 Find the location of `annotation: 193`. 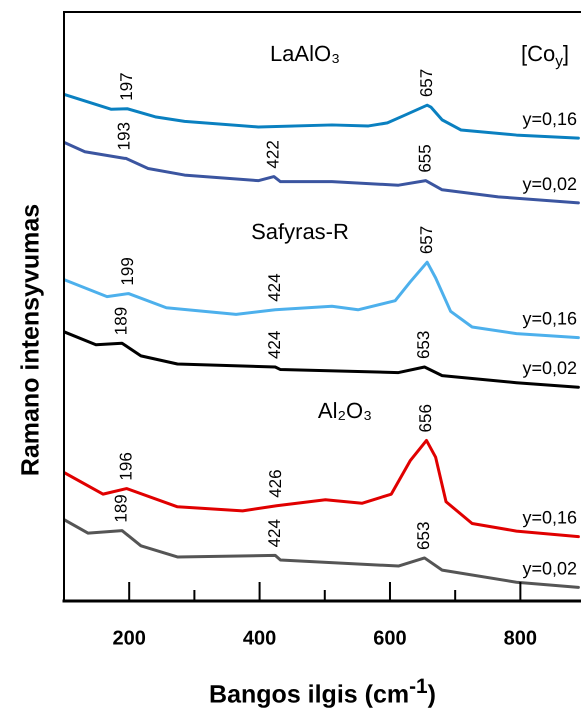

annotation: 193 is located at coordinates (124, 136).